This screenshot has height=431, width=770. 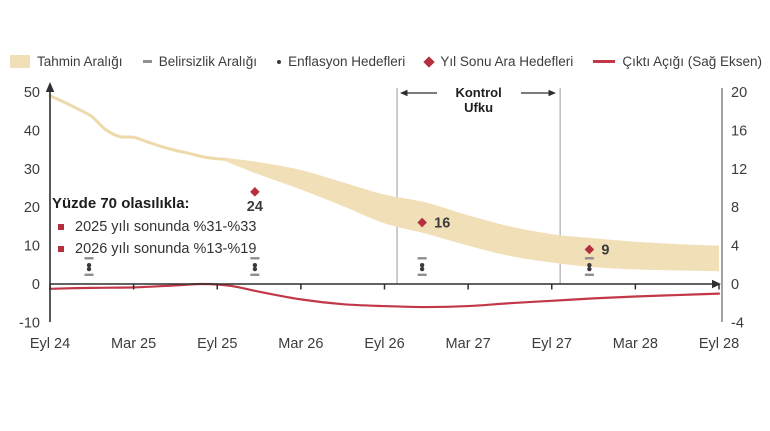 What do you see at coordinates (735, 208) in the screenshot?
I see `right-axis-tick-label: 8` at bounding box center [735, 208].